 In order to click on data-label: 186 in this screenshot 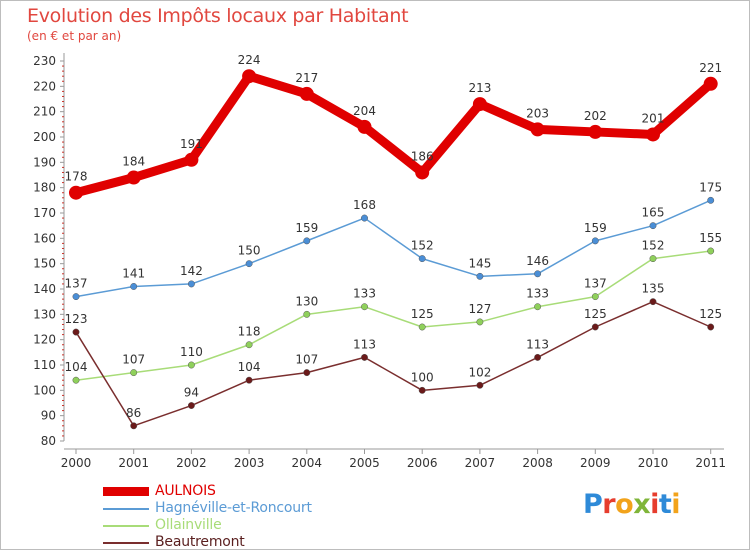, I will do `click(422, 156)`.